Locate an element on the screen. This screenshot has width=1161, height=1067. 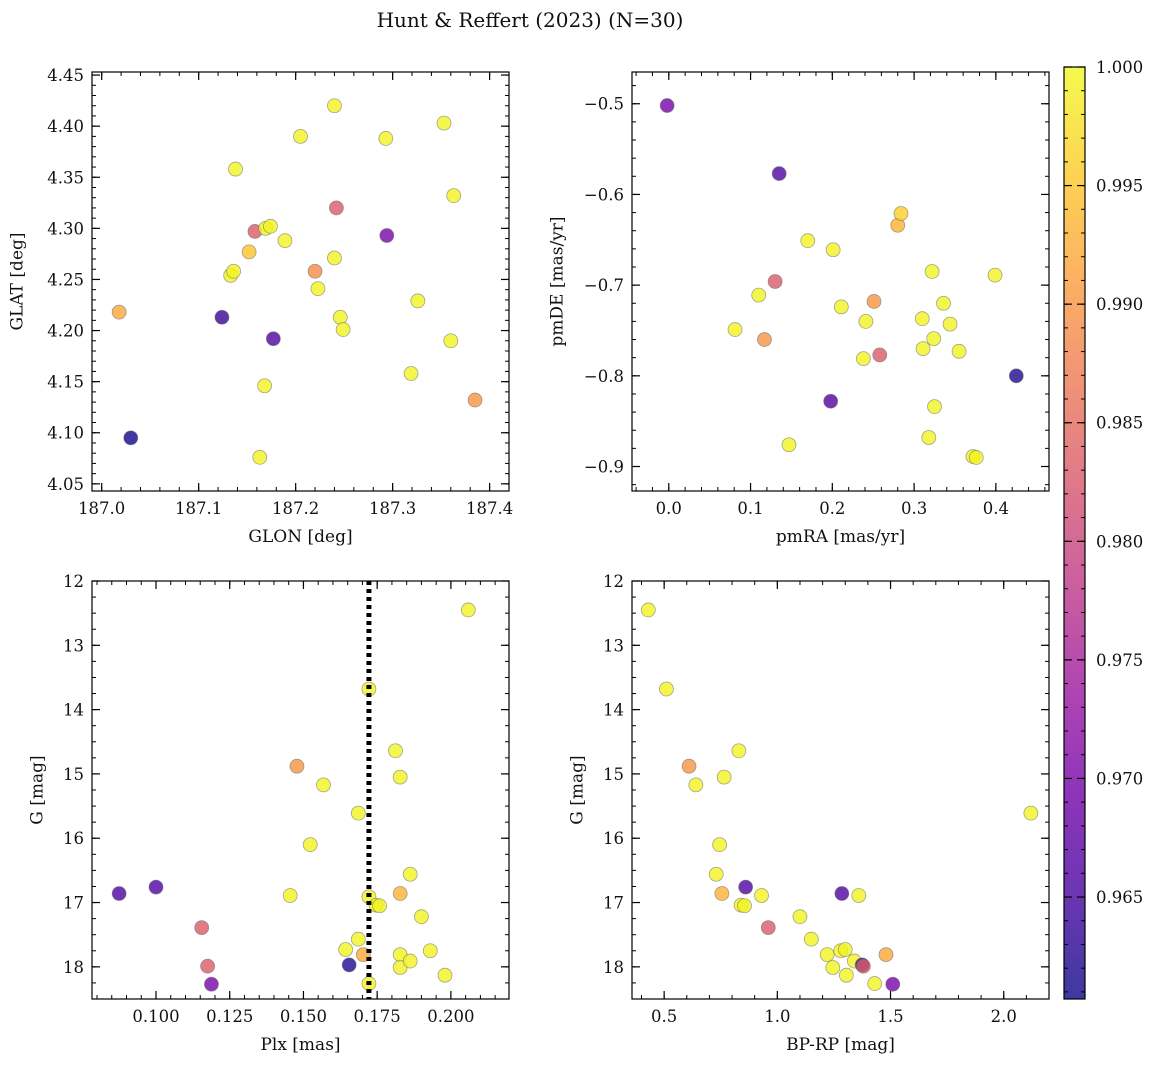
minor-ticks is located at coordinates (840, 281).